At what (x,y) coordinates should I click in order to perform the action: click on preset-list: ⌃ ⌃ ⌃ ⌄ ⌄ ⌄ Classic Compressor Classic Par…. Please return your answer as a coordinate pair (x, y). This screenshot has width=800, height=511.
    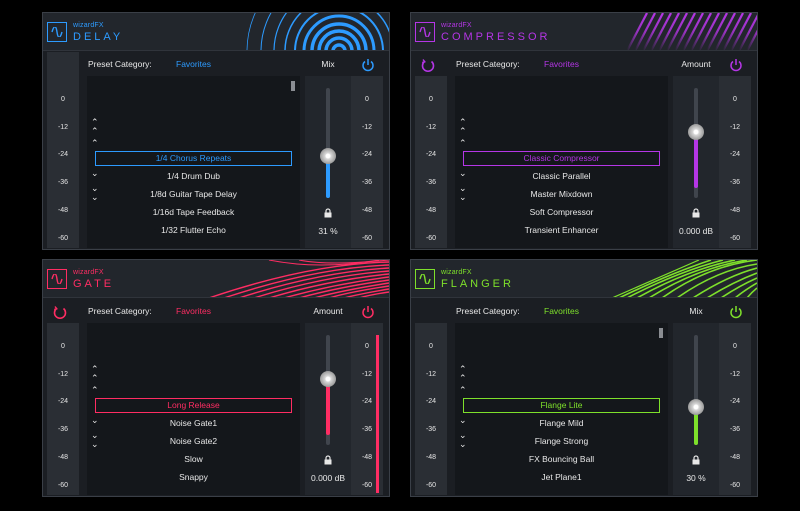
    Looking at the image, I should click on (561, 162).